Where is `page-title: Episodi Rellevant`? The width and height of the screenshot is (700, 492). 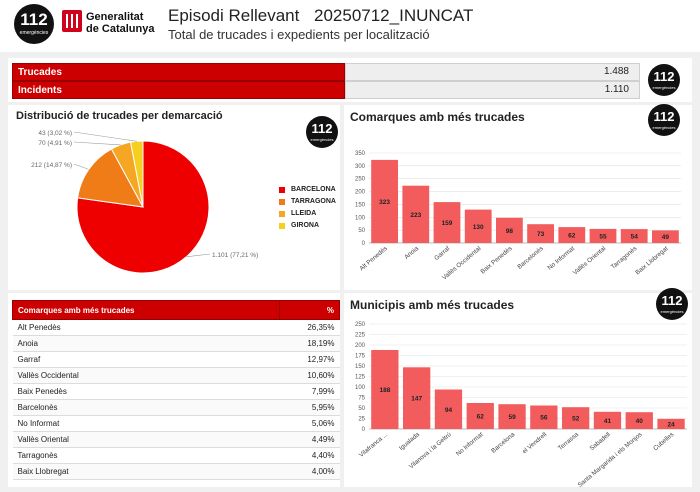 page-title: Episodi Rellevant is located at coordinates (234, 15).